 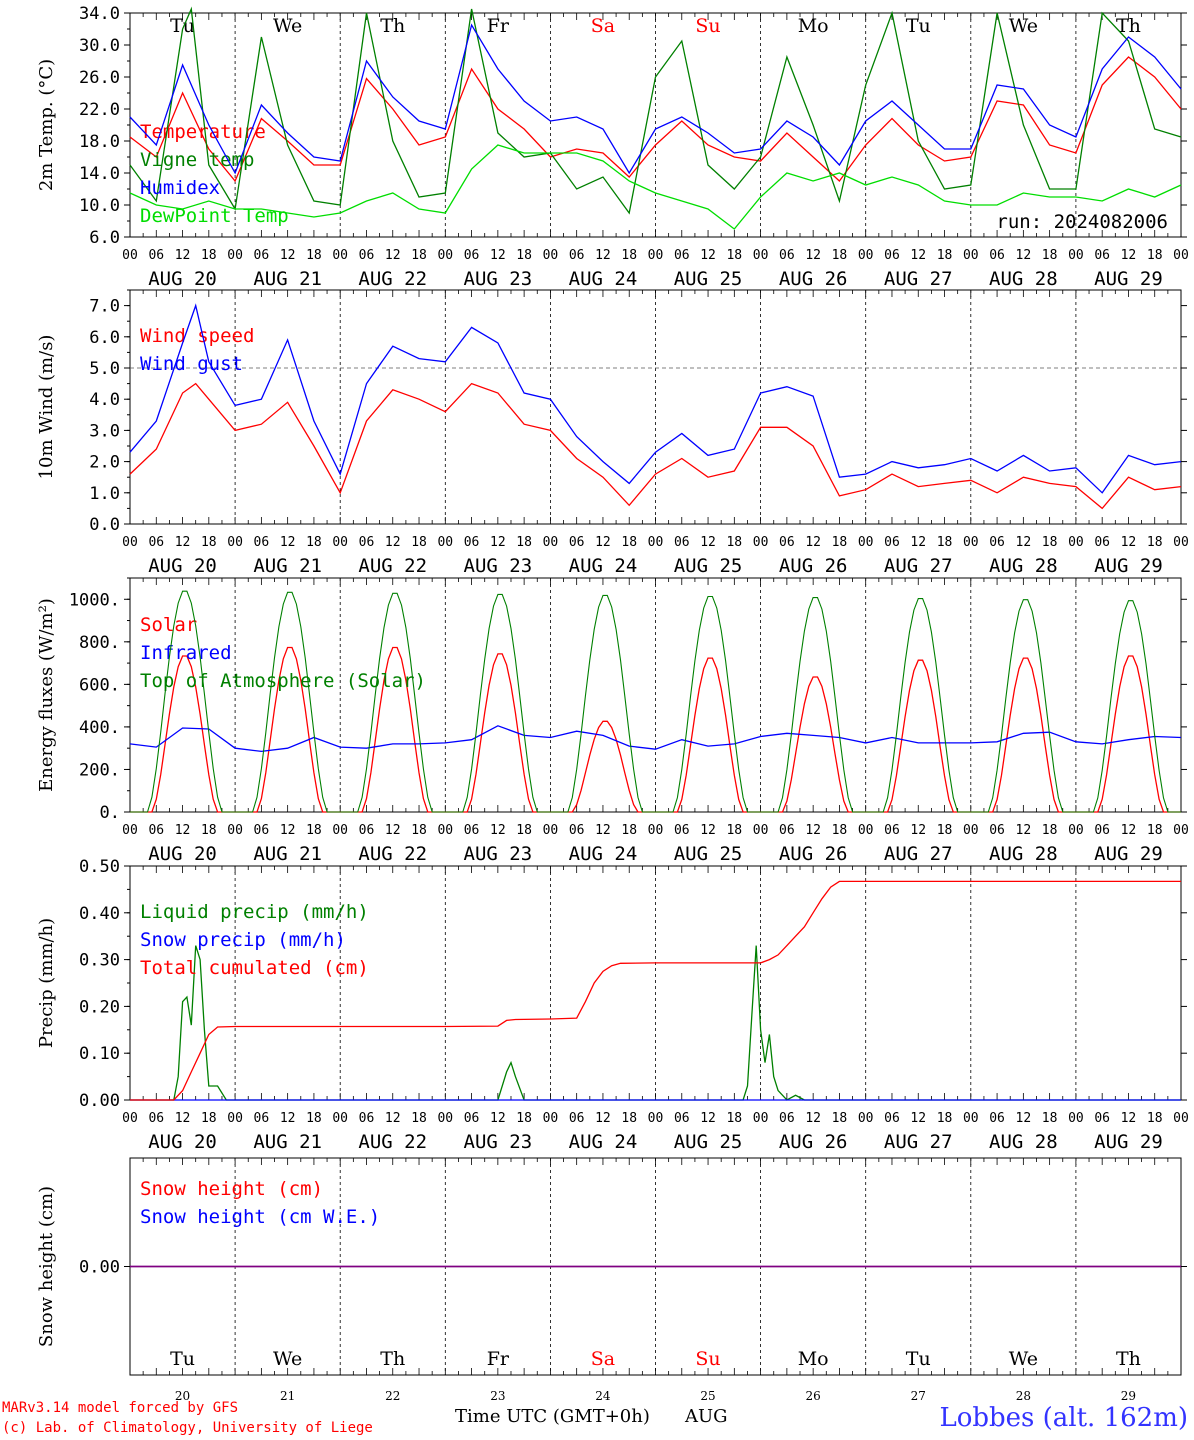 I want to click on y-tick-label: 0.00, so click(x=99, y=1101).